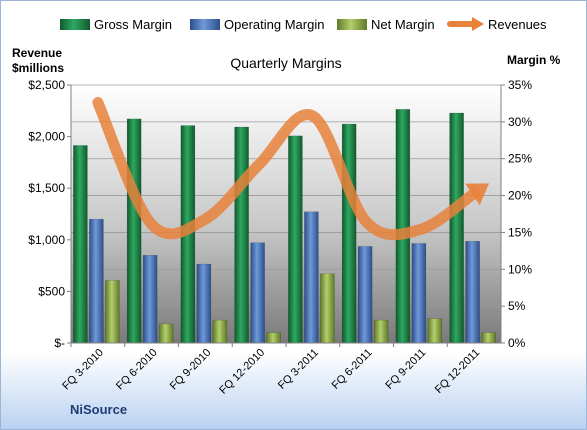 The image size is (587, 430). What do you see at coordinates (516, 214) in the screenshot?
I see `right-axis-ticks: 0% 5% 10% 15% 20% 25% 30% 35%` at bounding box center [516, 214].